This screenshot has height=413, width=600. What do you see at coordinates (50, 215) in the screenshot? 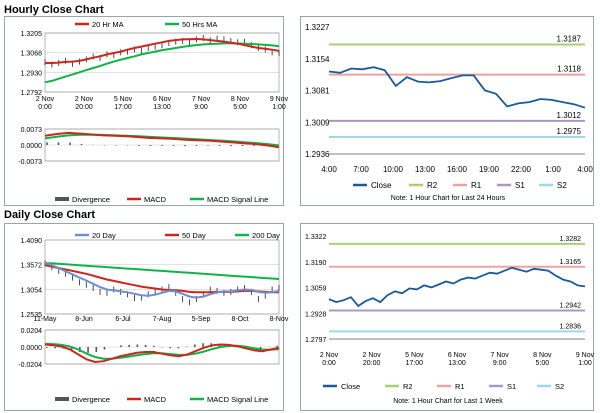
I see `daily-section-title: Daily Close Chart` at bounding box center [50, 215].